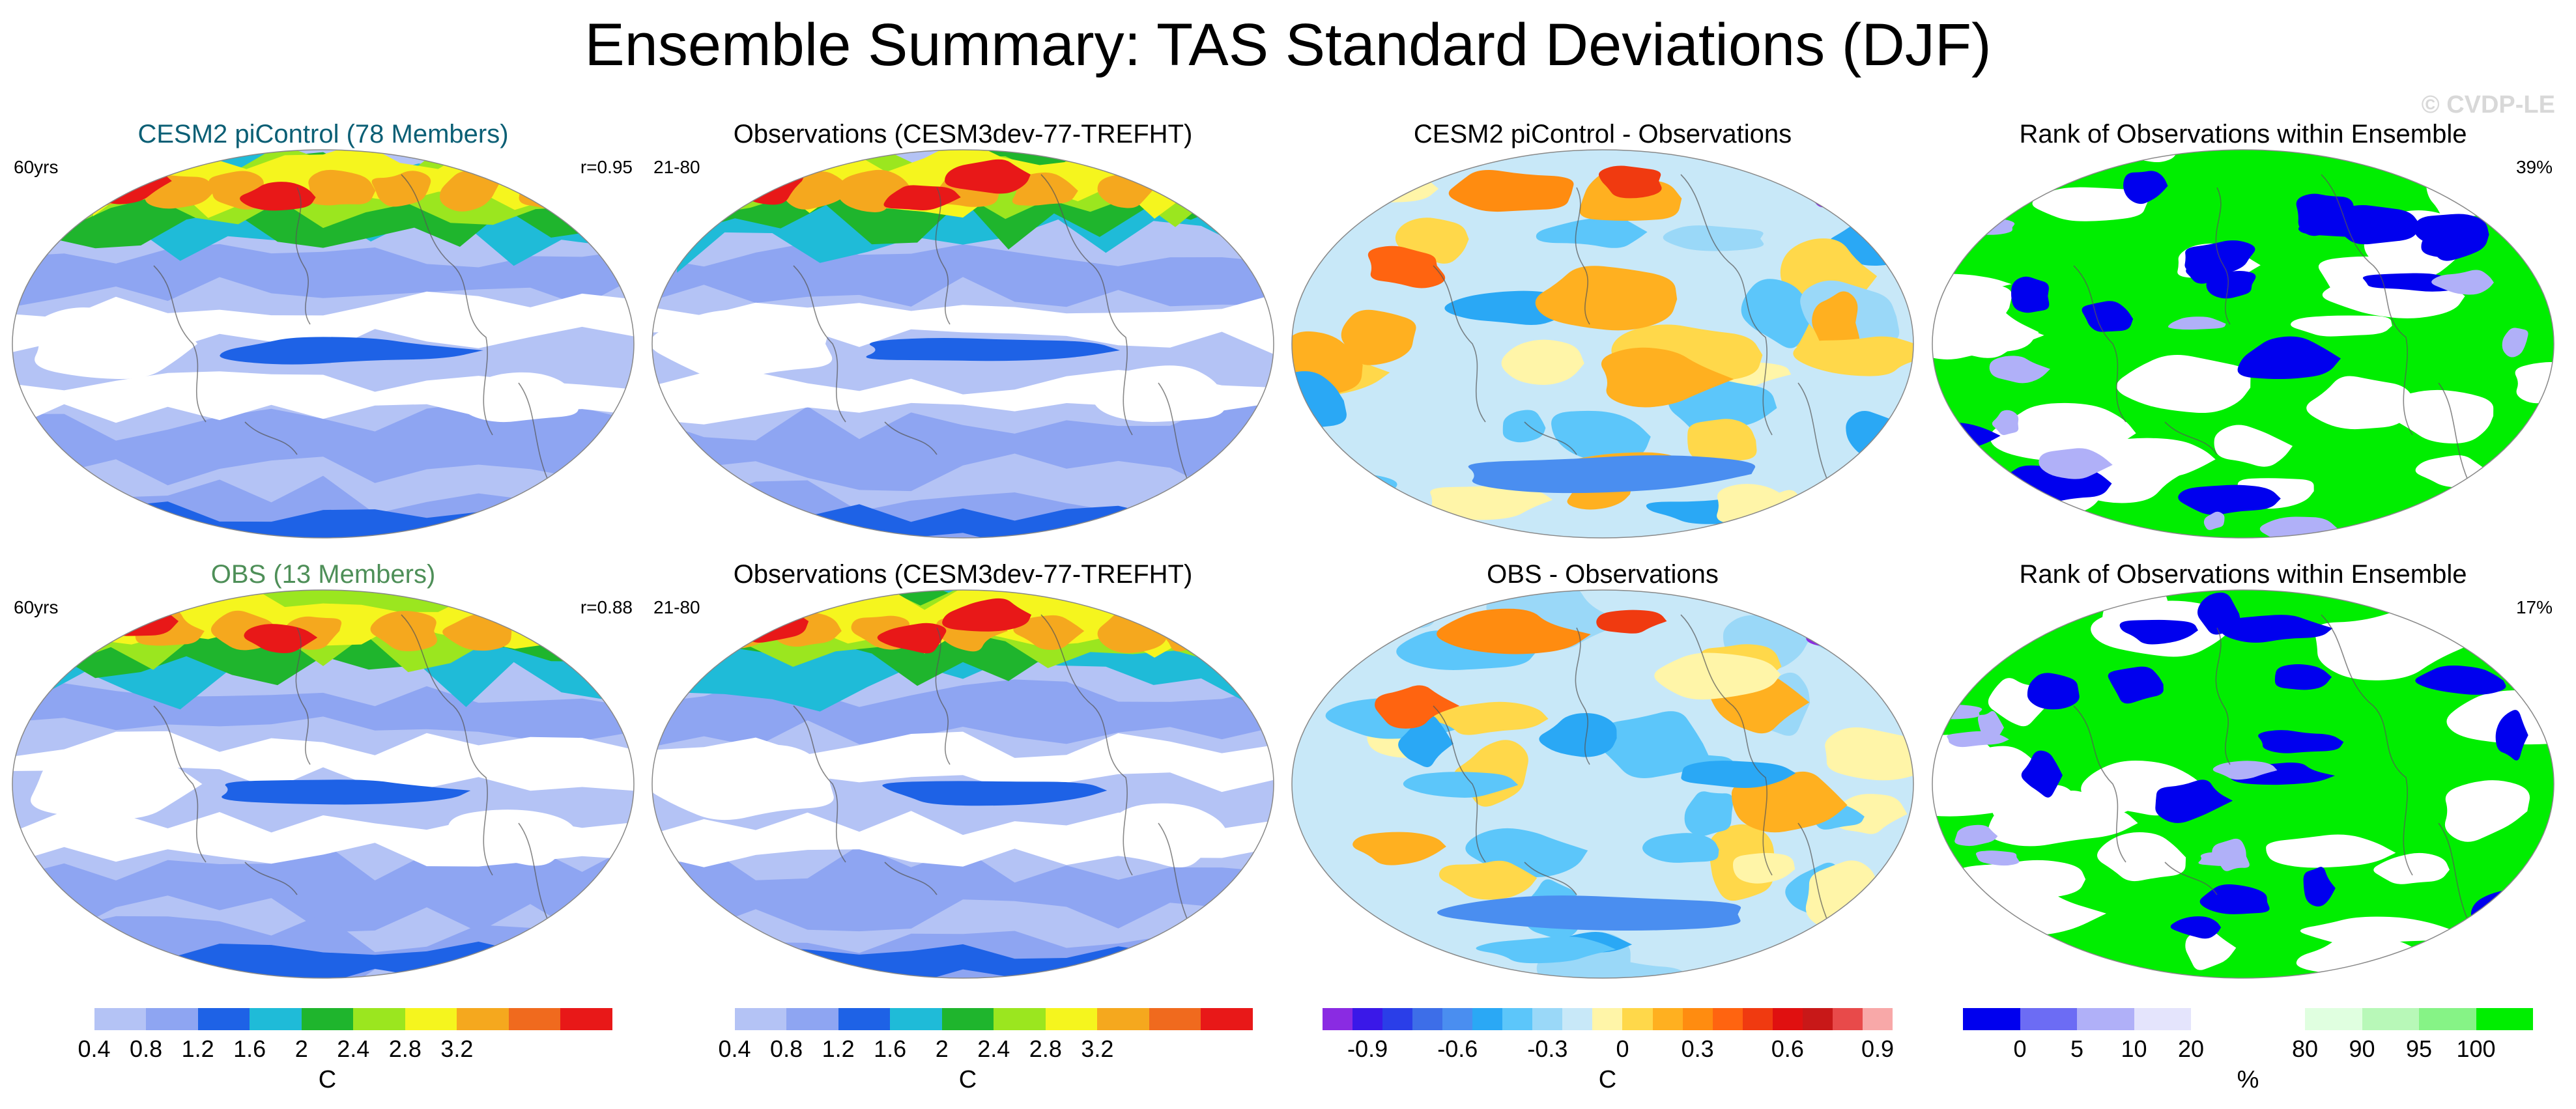 This screenshot has width=2576, height=1109. Describe the element at coordinates (323, 575) in the screenshot. I see `panel-title: OBS (13 Members)` at that location.